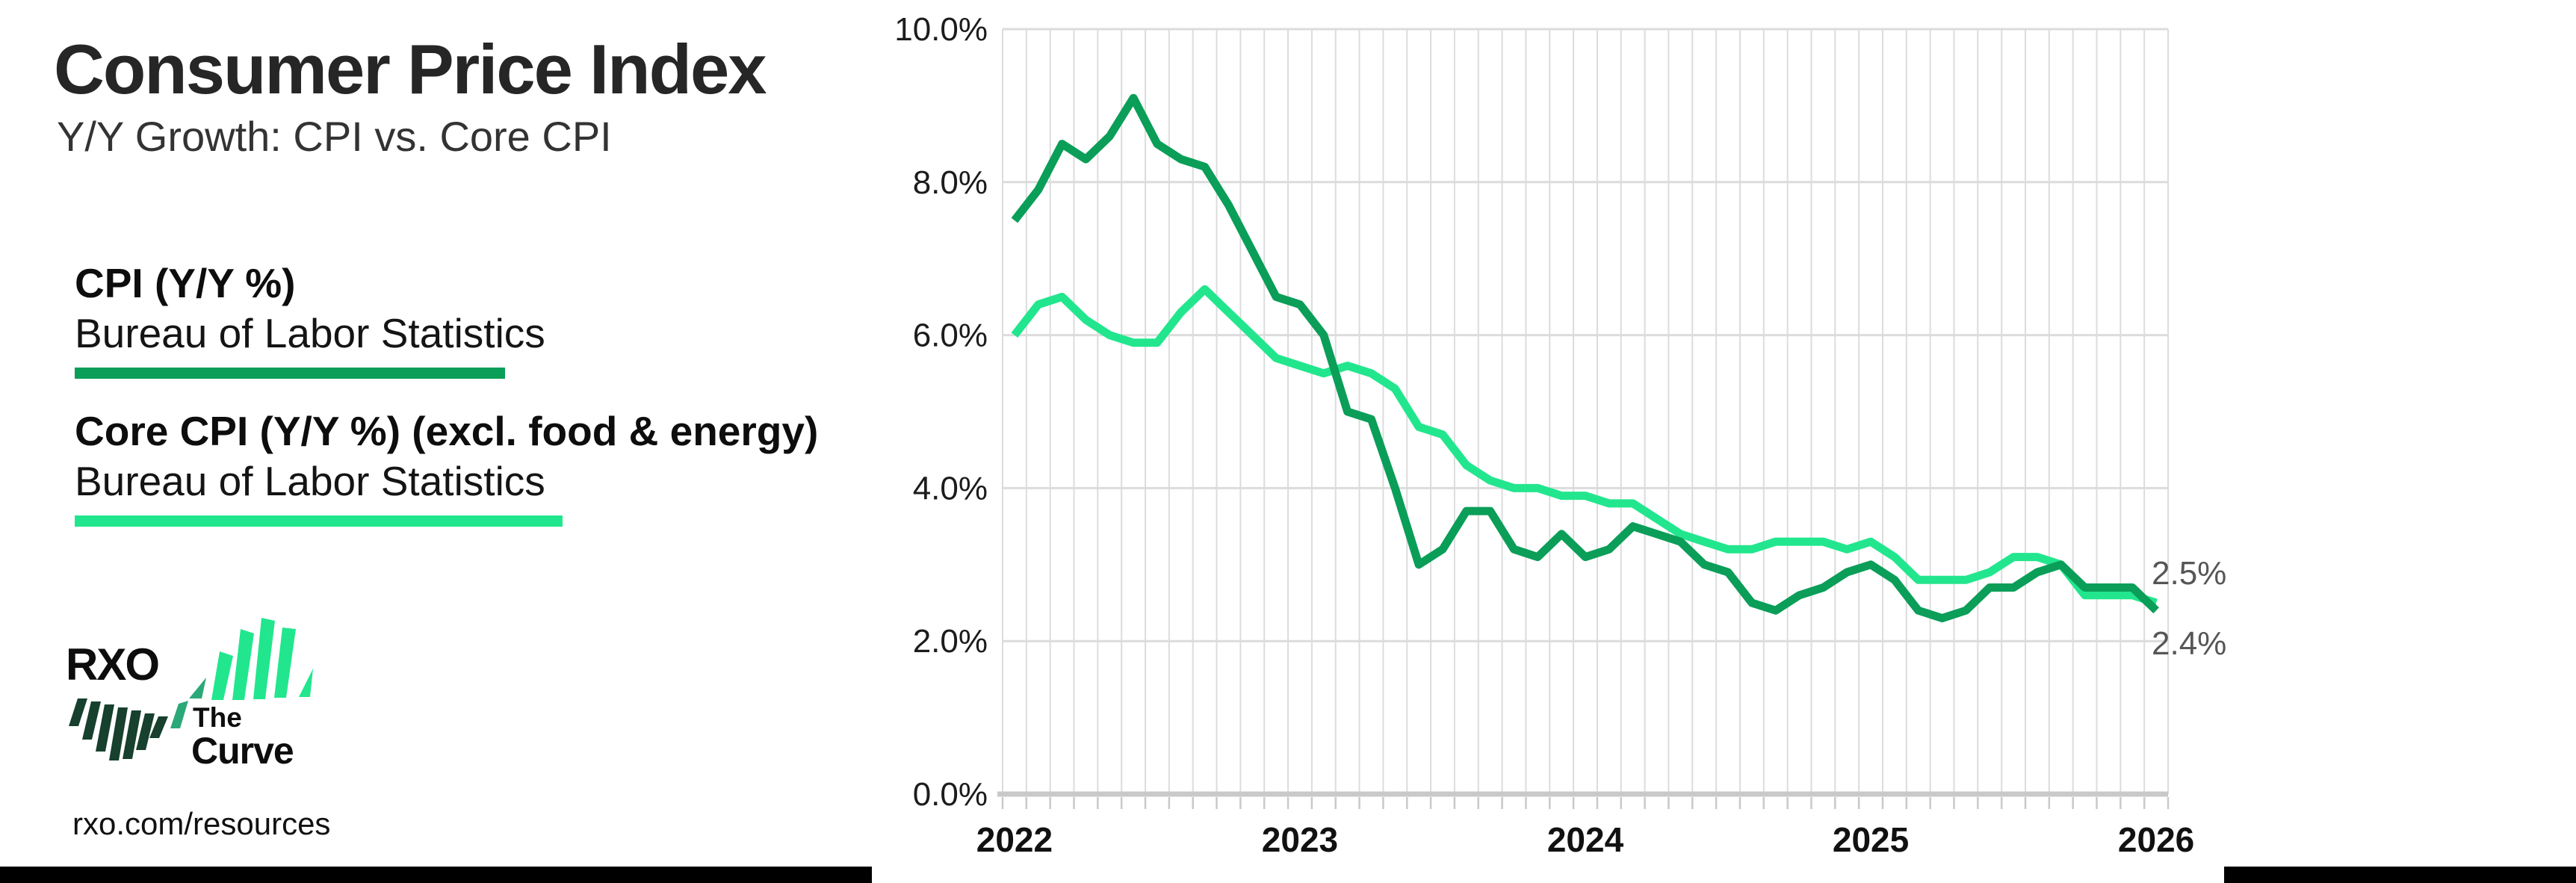 This screenshot has height=883, width=2576. What do you see at coordinates (447, 431) in the screenshot?
I see `legend-core-cpi-label: Core CPI (Y/Y %) (excl. food & energy)` at bounding box center [447, 431].